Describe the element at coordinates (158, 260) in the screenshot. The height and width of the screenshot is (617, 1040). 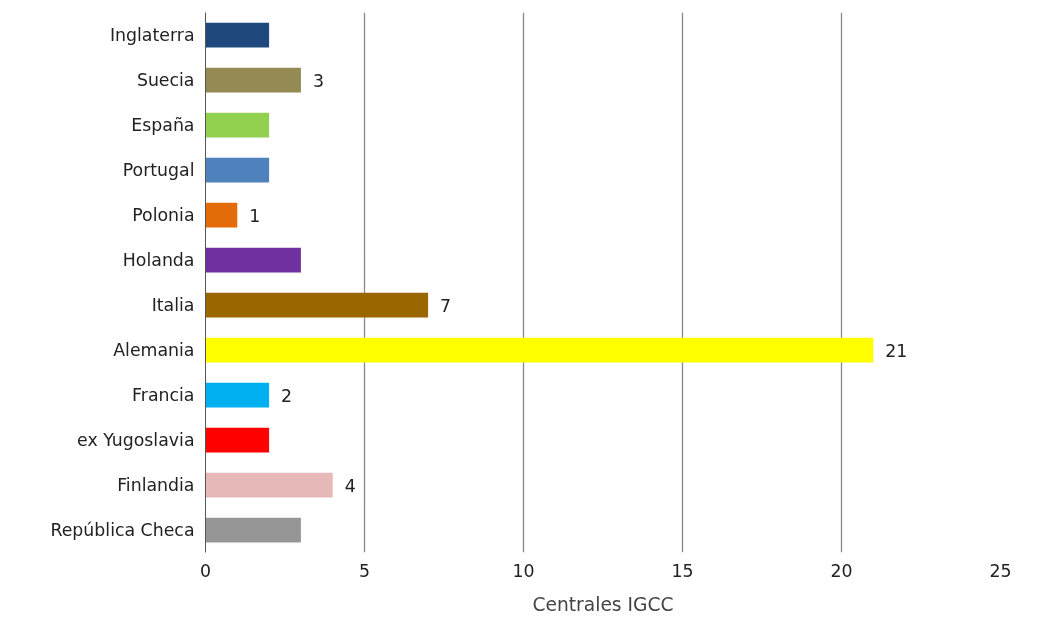
I see `y-tick-label: Holanda` at that location.